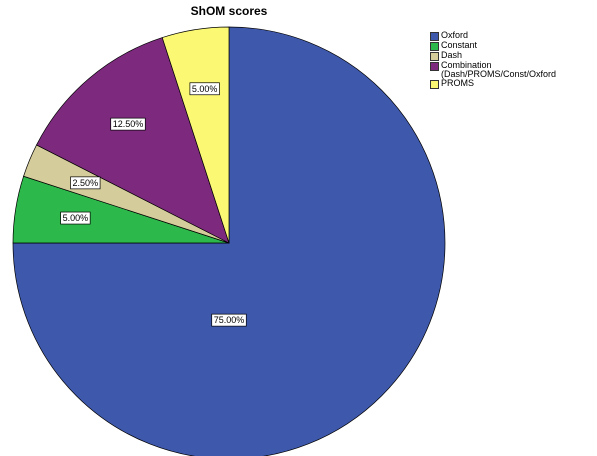  I want to click on data-label: 2.50%, so click(85, 183).